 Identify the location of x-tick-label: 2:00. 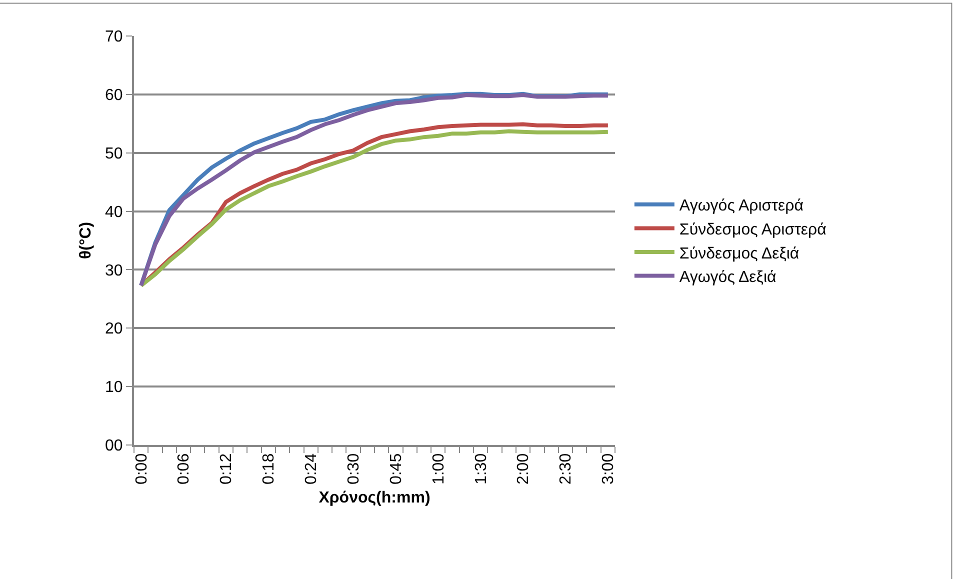
(523, 469).